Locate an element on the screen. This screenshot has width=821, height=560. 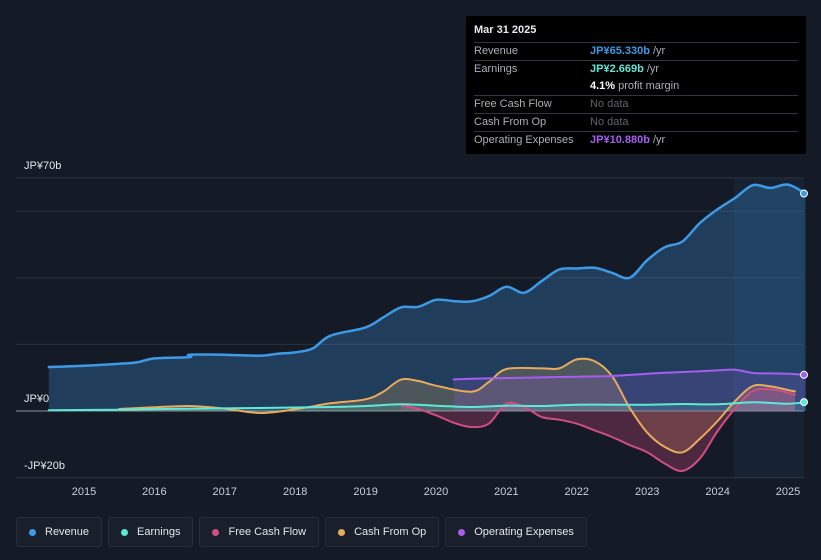
highlight-region is located at coordinates (769, 328).